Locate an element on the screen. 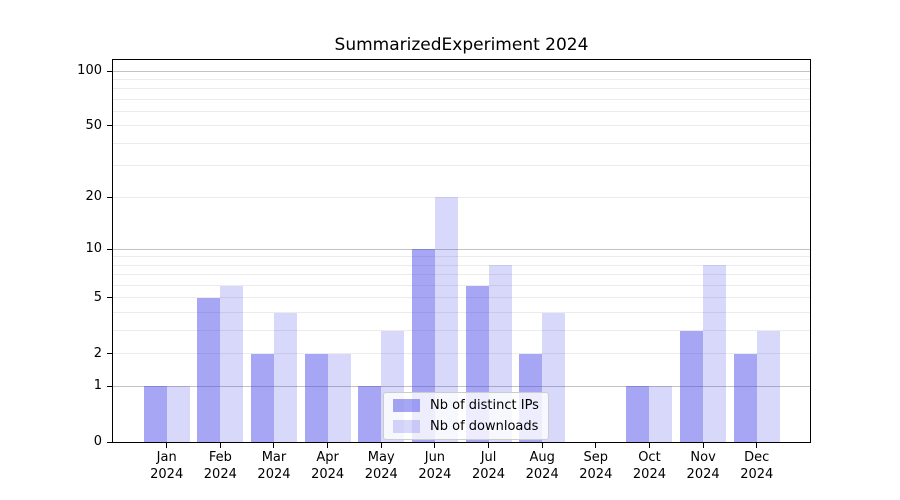 This screenshot has height=500, width=900. bar-distinct-ips-nov is located at coordinates (692, 386).